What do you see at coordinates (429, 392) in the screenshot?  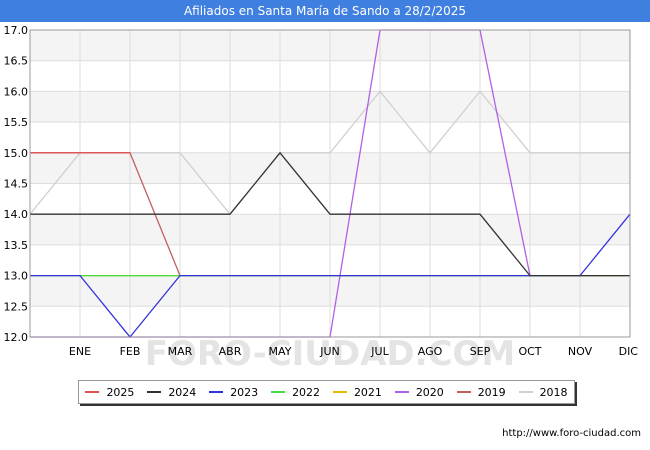 I see `legend-label: 2020` at bounding box center [429, 392].